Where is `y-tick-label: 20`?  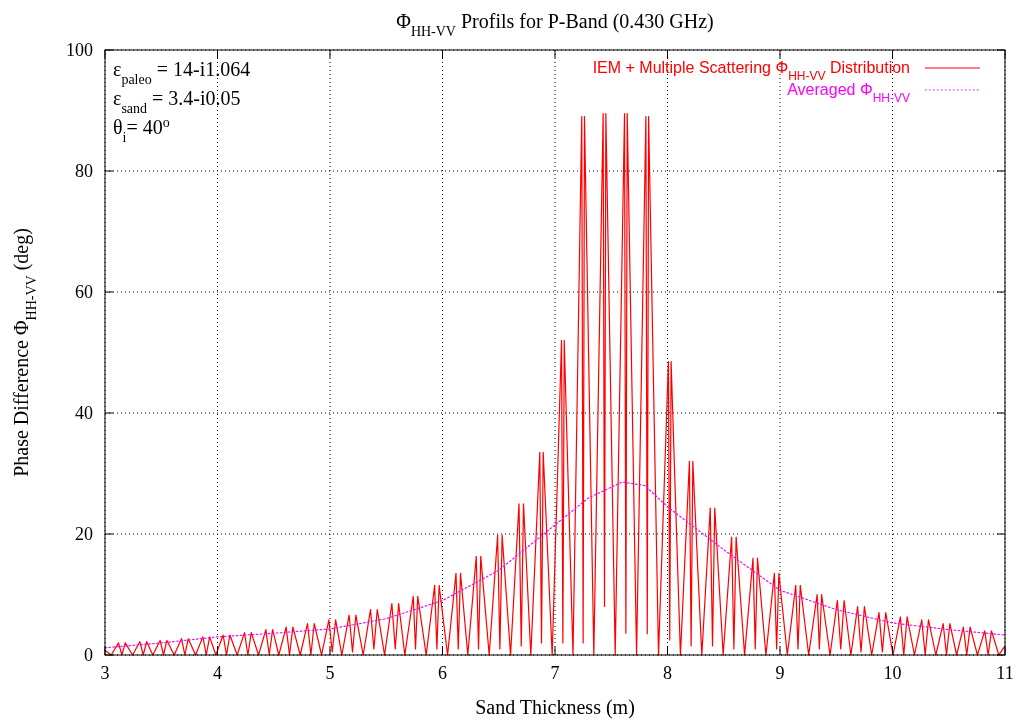 y-tick-label: 20 is located at coordinates (84, 534).